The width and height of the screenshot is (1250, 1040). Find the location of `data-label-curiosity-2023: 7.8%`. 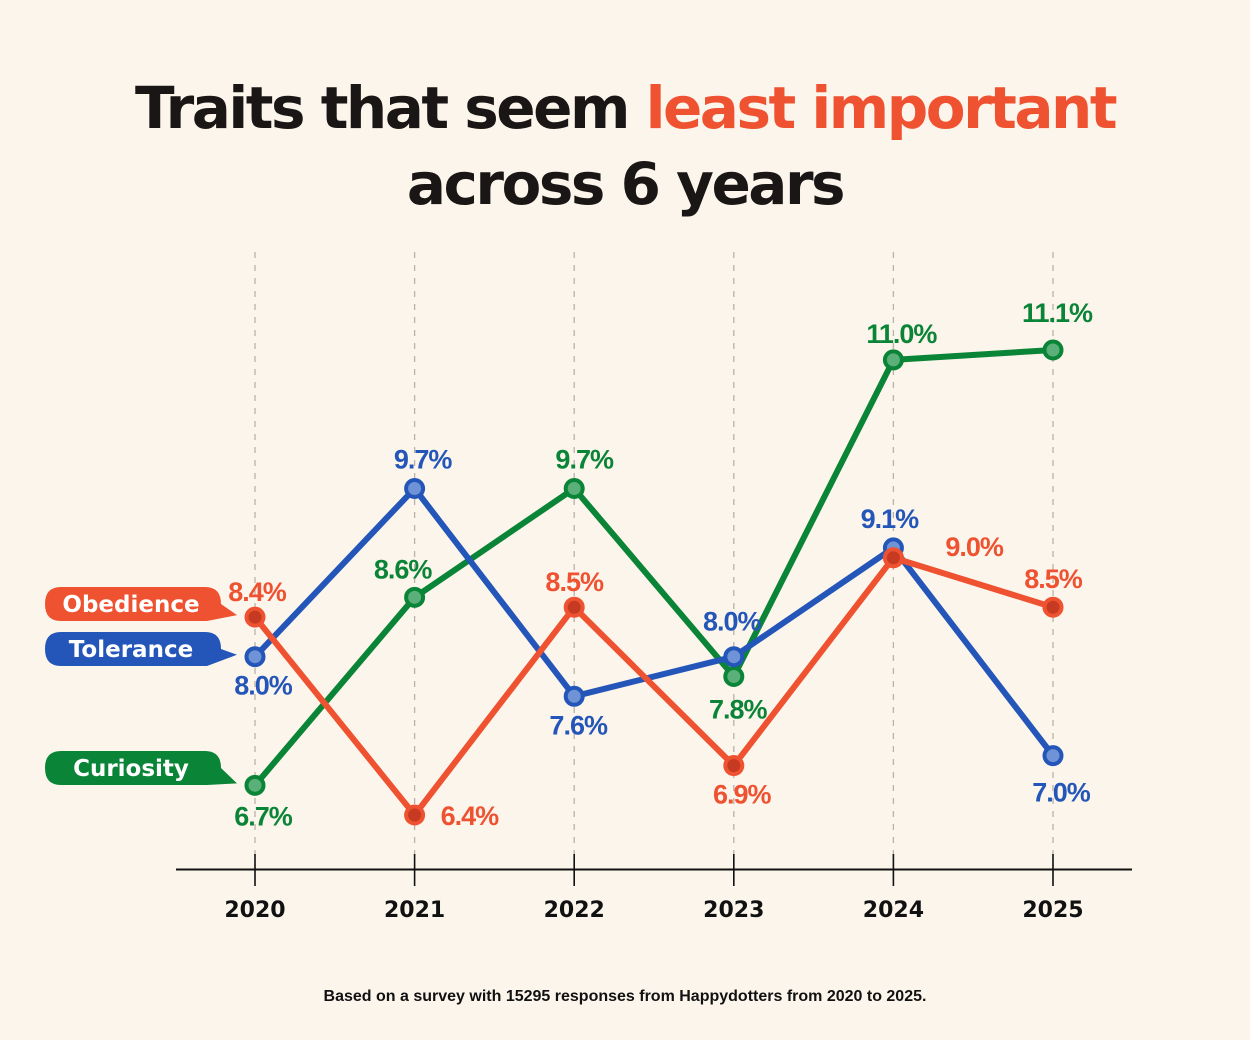

data-label-curiosity-2023: 7.8% is located at coordinates (738, 709).